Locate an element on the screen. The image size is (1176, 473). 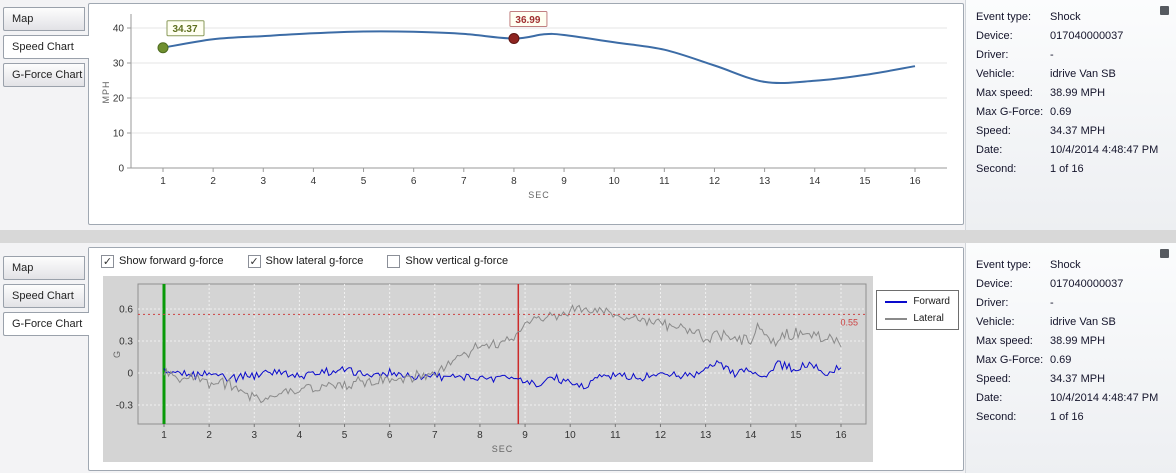
svg-text: 14 is located at coordinates (751, 435).